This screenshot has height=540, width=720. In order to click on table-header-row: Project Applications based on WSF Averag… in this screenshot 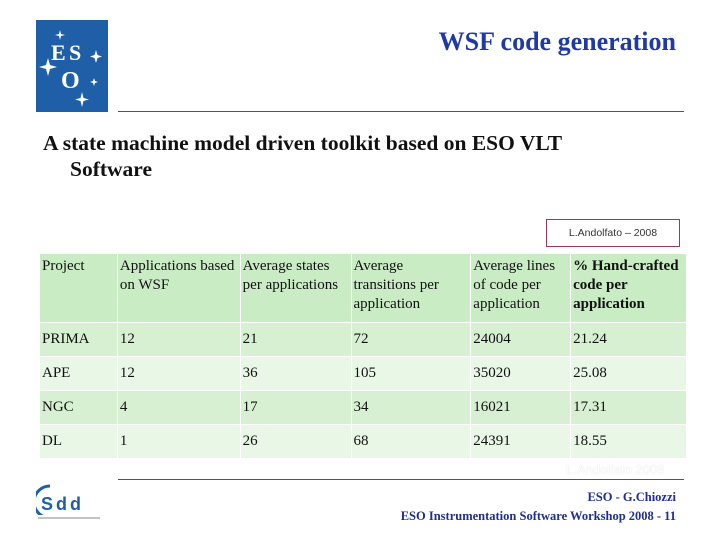, I will do `click(363, 288)`.